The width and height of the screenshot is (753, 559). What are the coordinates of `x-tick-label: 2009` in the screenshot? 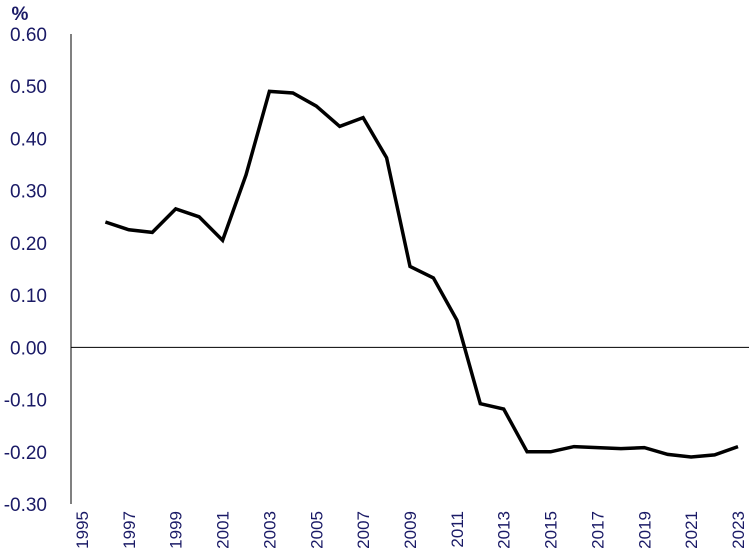 It's located at (410, 530).